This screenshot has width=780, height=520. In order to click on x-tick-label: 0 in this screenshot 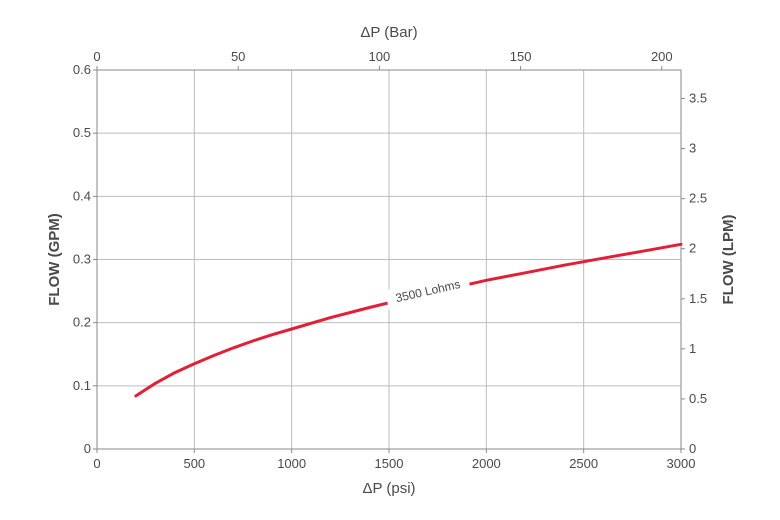, I will do `click(96, 463)`.